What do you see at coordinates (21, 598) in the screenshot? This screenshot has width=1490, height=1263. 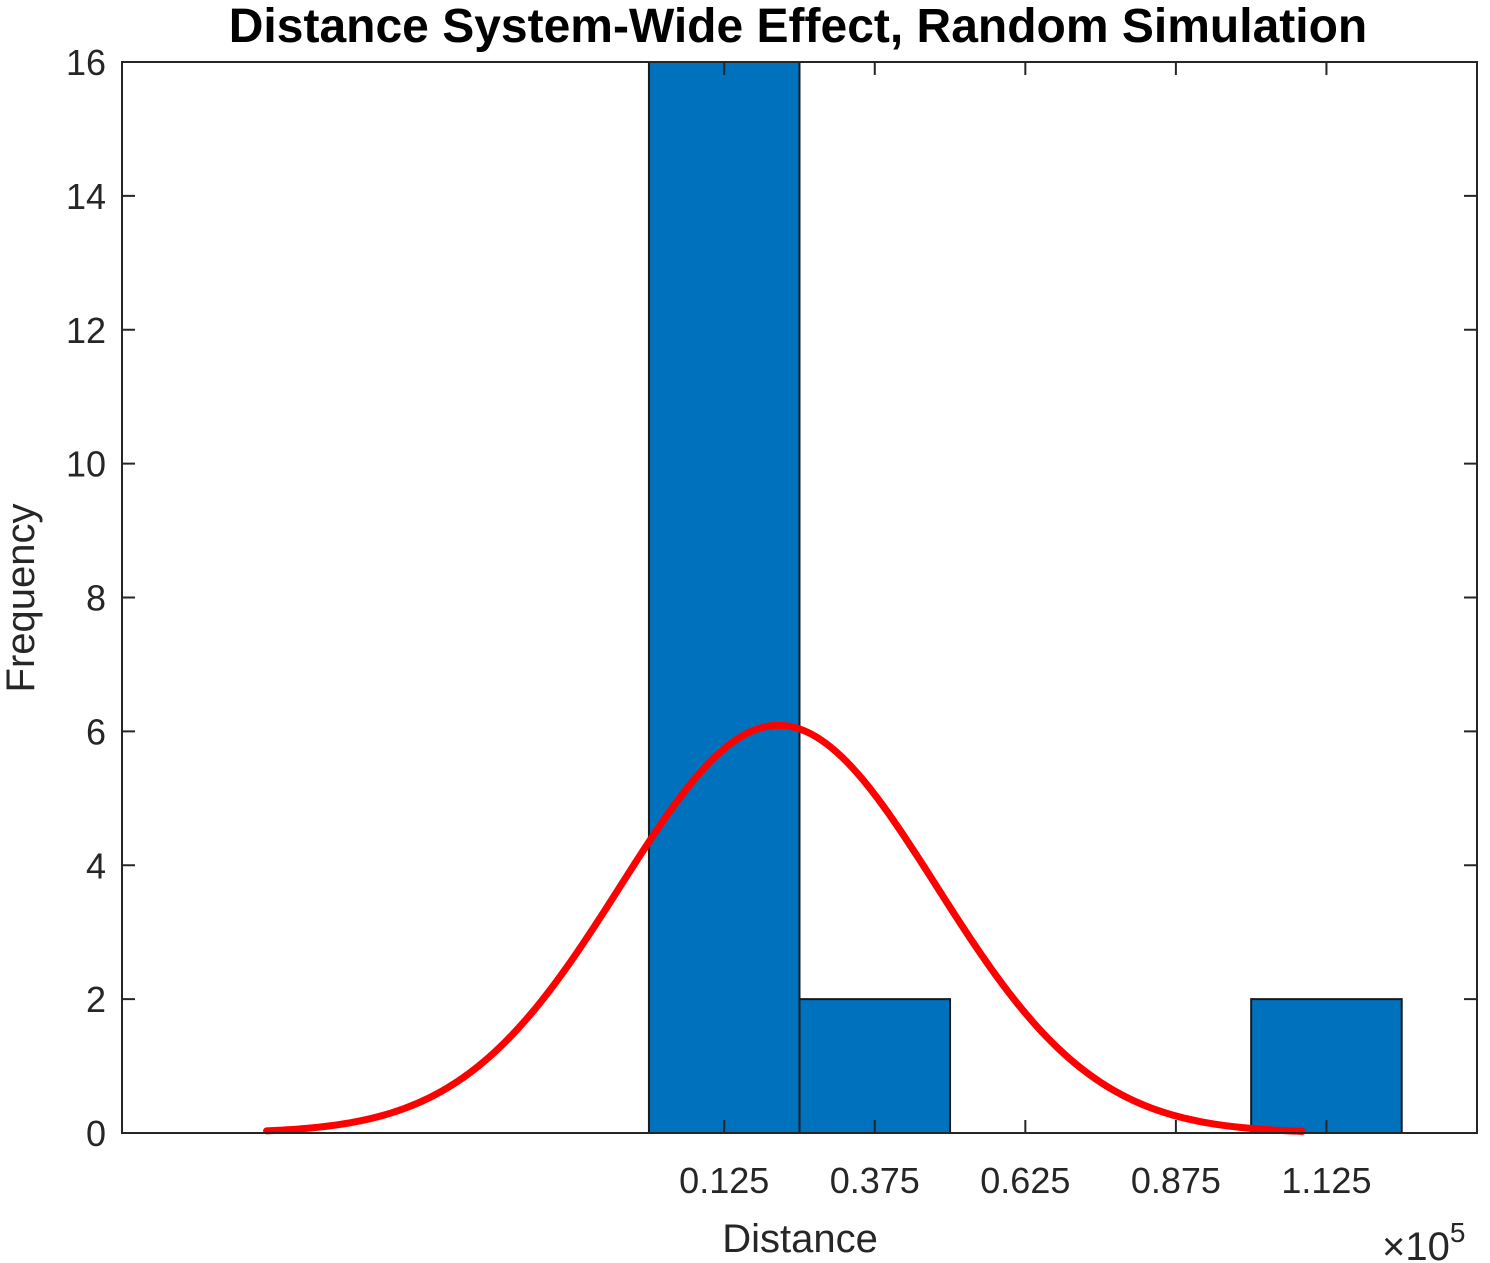 I see `y-axis-label: Frequency` at bounding box center [21, 598].